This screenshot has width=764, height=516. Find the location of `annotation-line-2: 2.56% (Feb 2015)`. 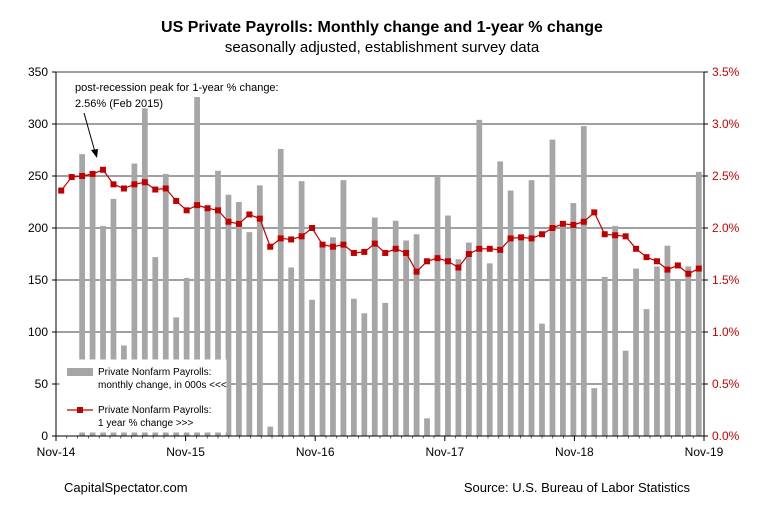

annotation-line-2: 2.56% (Feb 2015) is located at coordinates (119, 104).